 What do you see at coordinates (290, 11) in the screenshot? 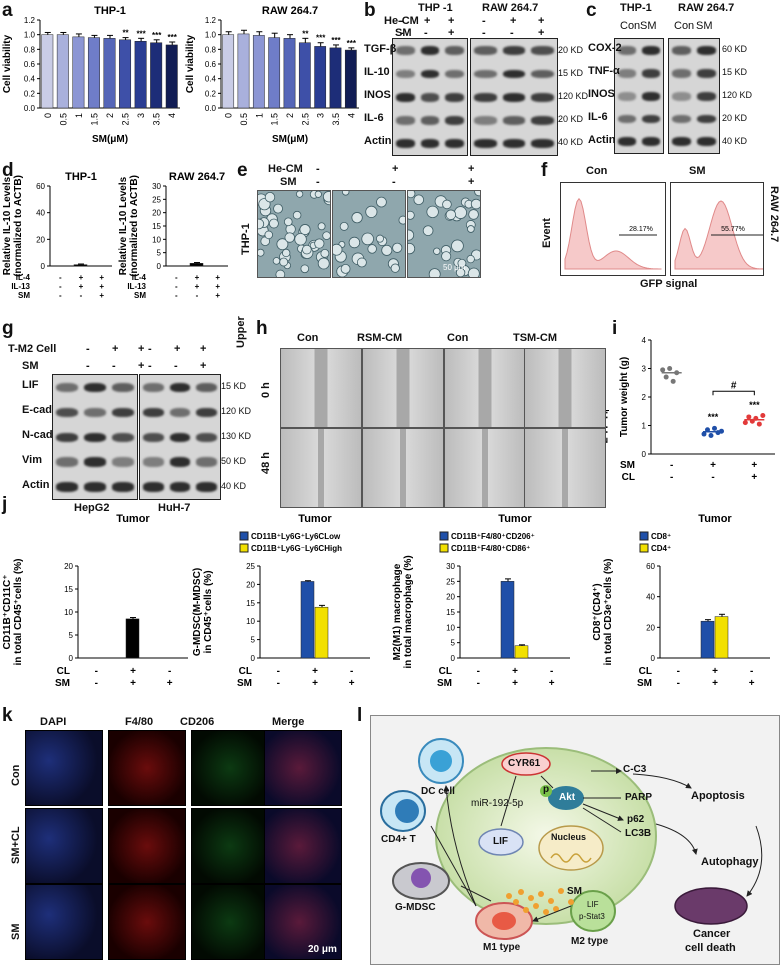
I see `chart-title: RAW 264.7` at bounding box center [290, 11].